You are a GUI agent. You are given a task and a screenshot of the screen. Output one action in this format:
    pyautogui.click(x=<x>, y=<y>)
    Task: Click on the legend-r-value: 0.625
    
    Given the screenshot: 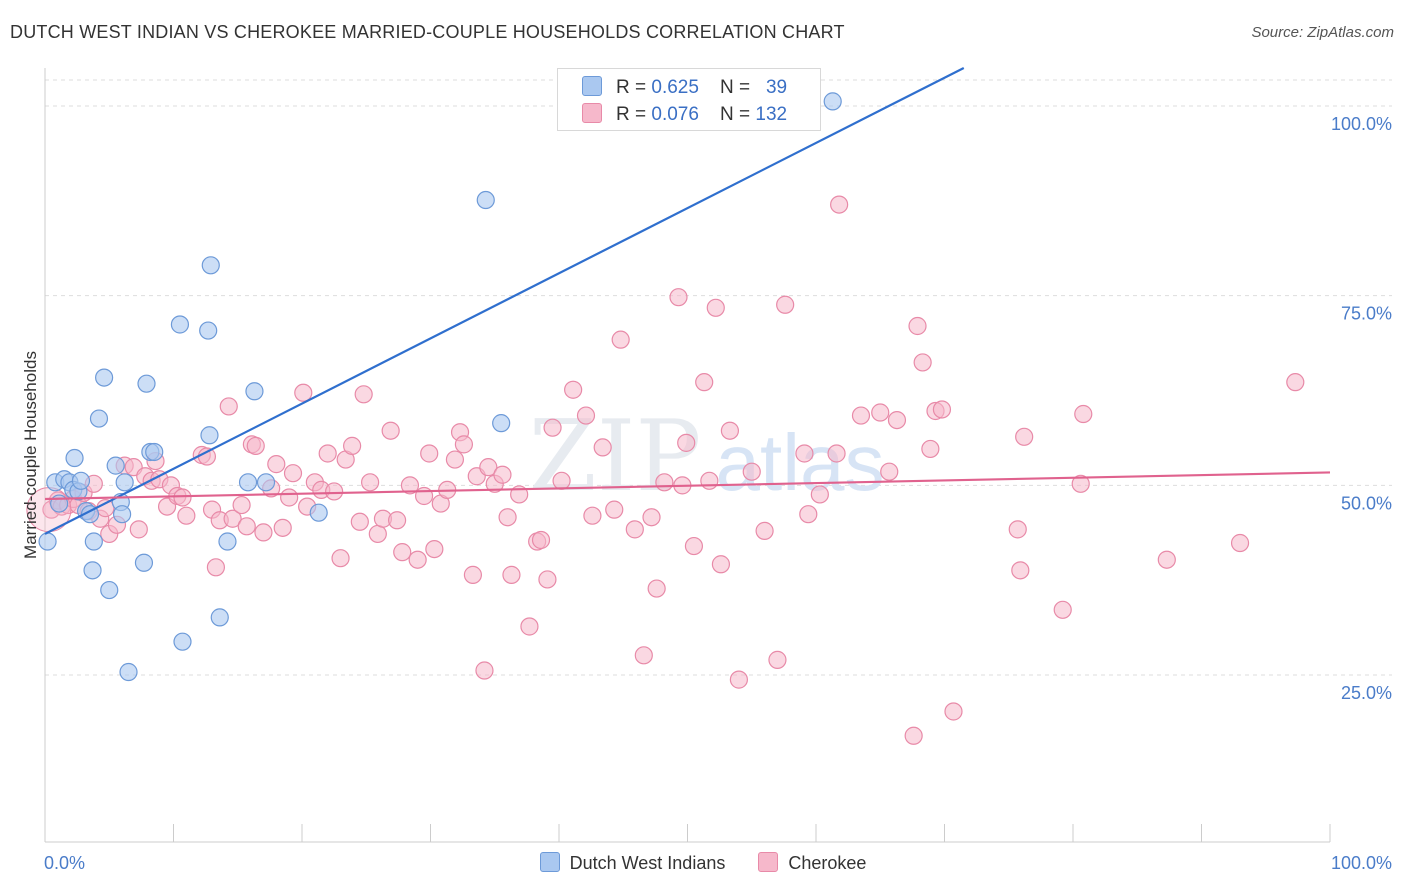 What is the action you would take?
    pyautogui.click(x=675, y=87)
    